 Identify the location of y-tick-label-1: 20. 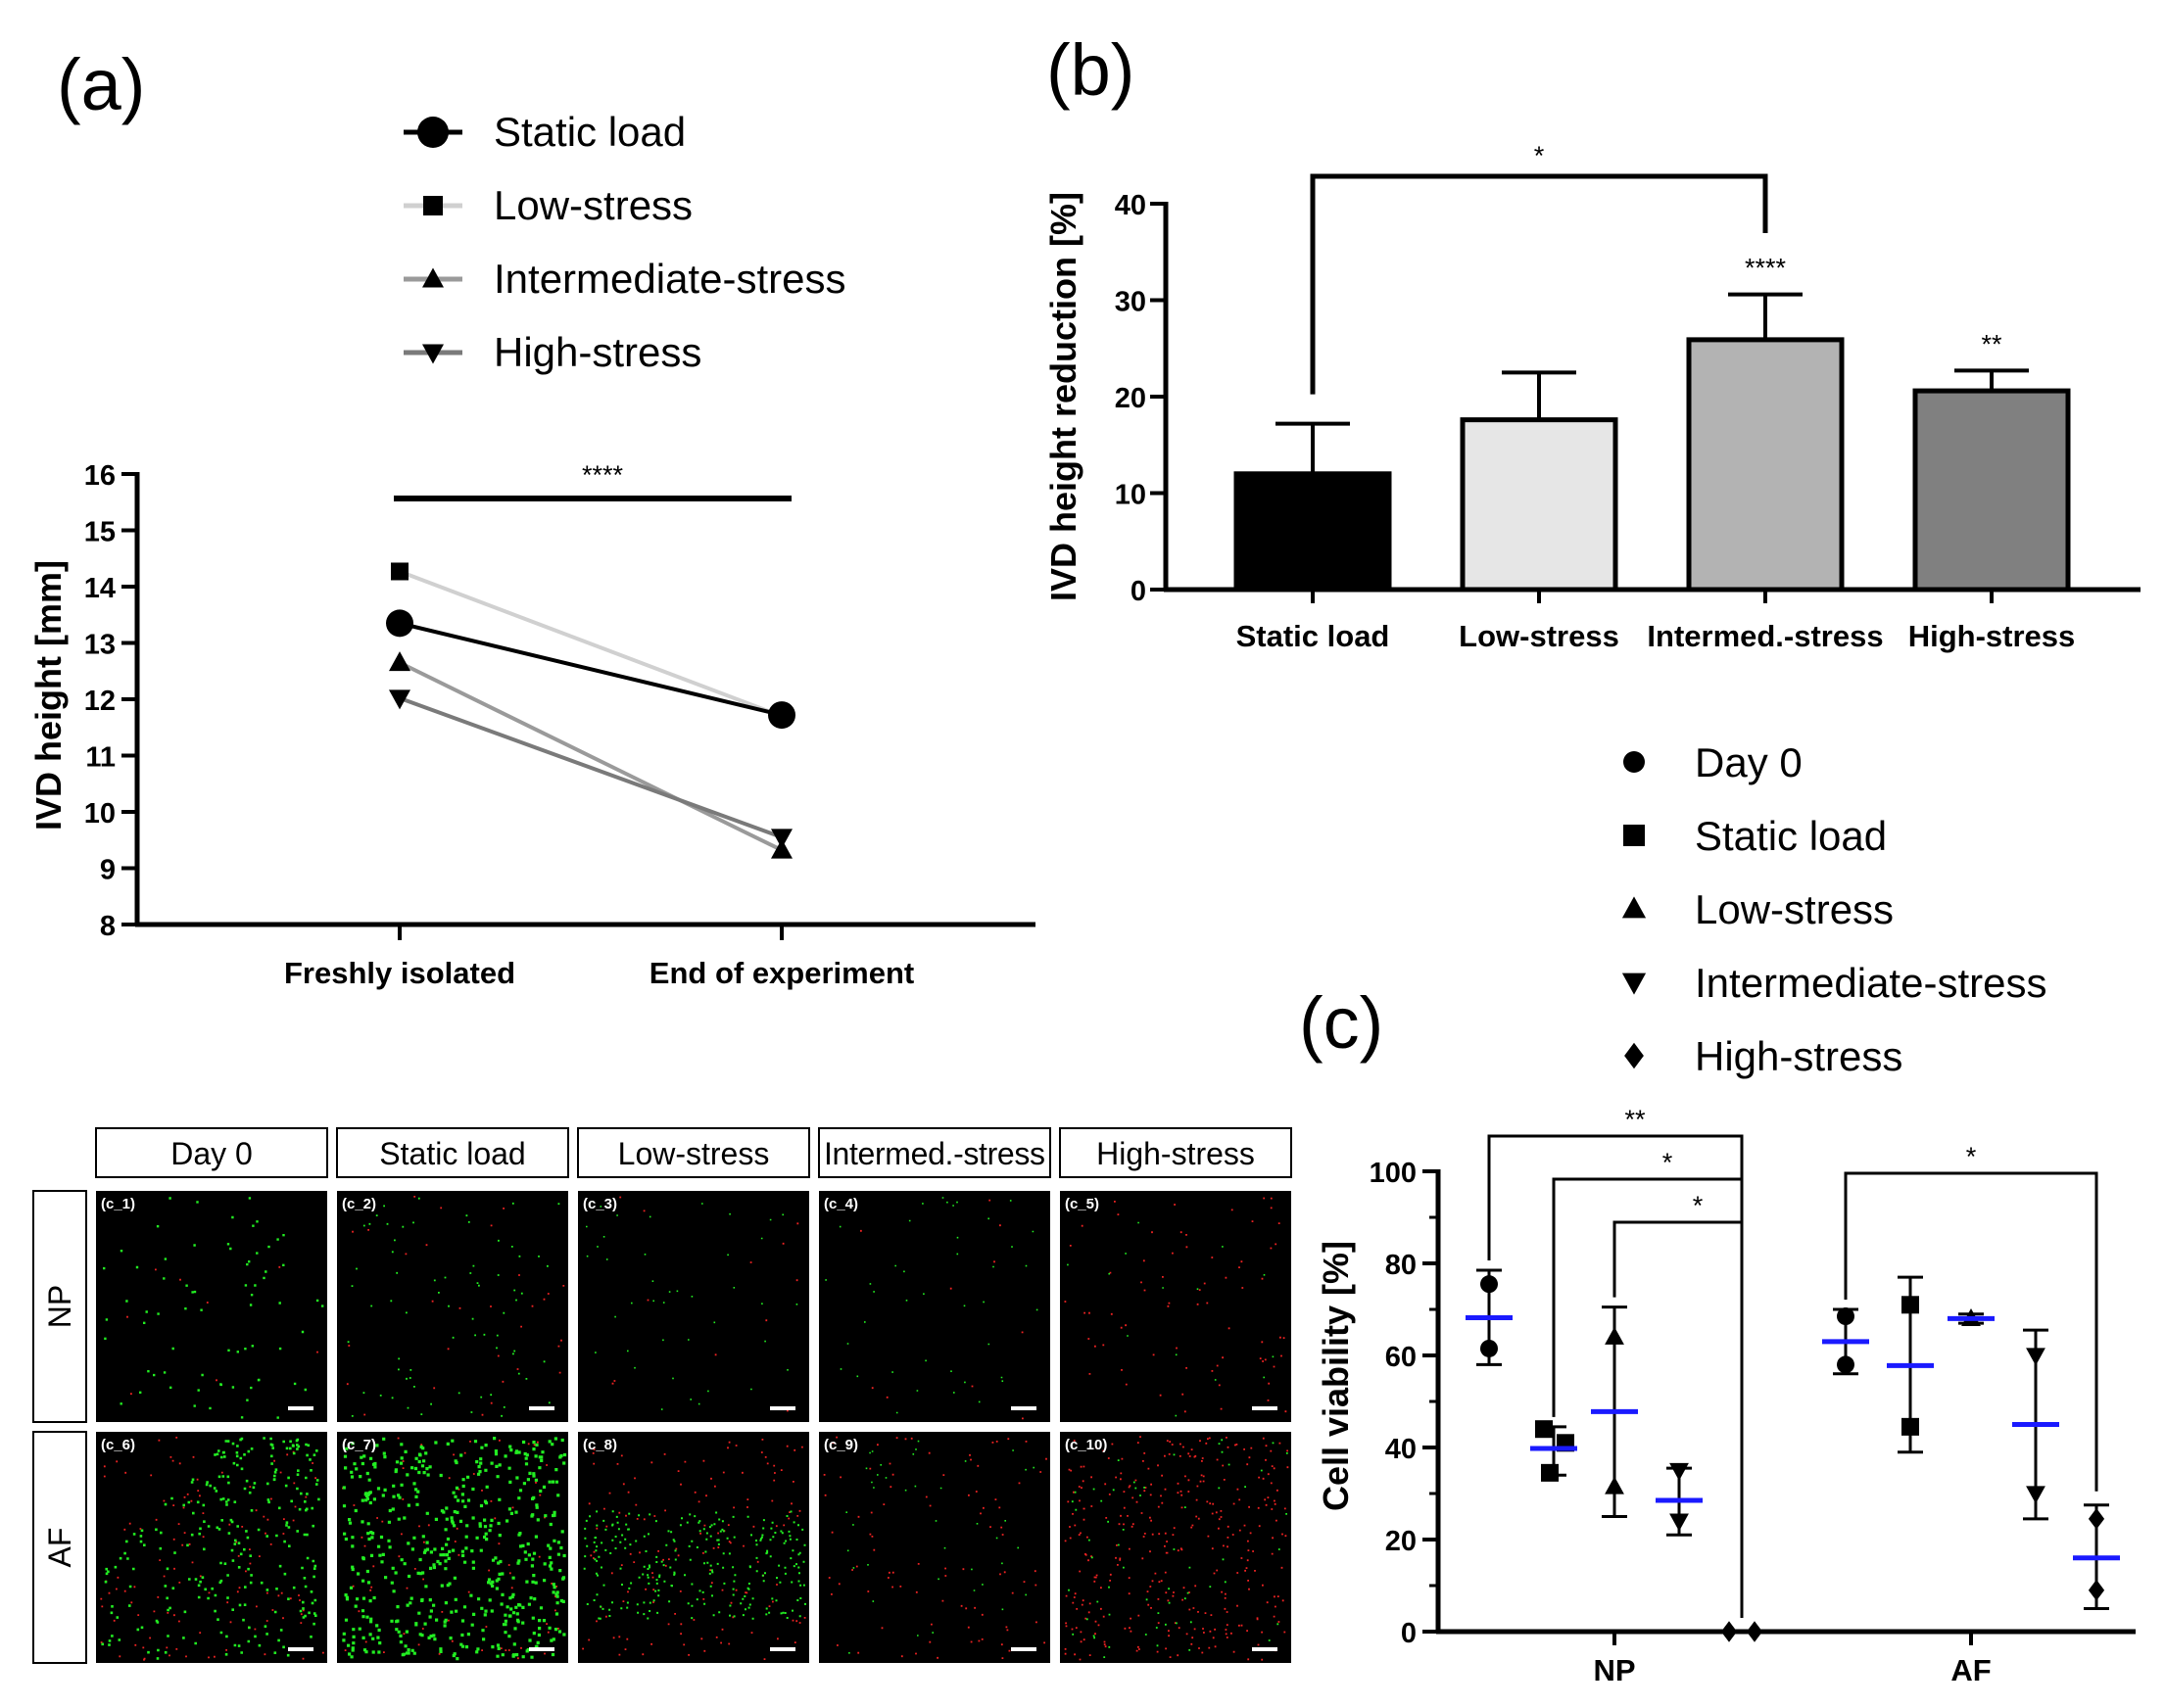
(1401, 1541).